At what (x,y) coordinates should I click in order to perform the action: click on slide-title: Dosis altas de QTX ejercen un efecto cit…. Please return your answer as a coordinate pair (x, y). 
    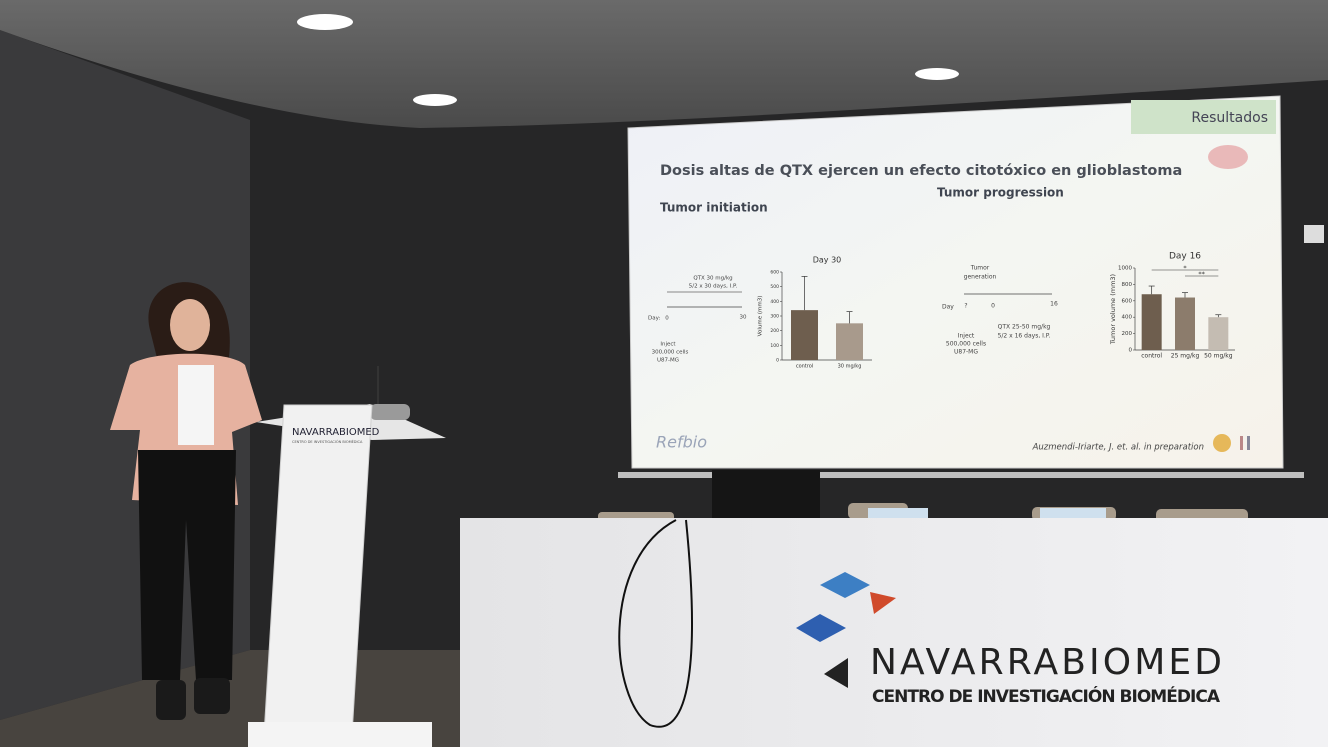
    Looking at the image, I should click on (921, 171).